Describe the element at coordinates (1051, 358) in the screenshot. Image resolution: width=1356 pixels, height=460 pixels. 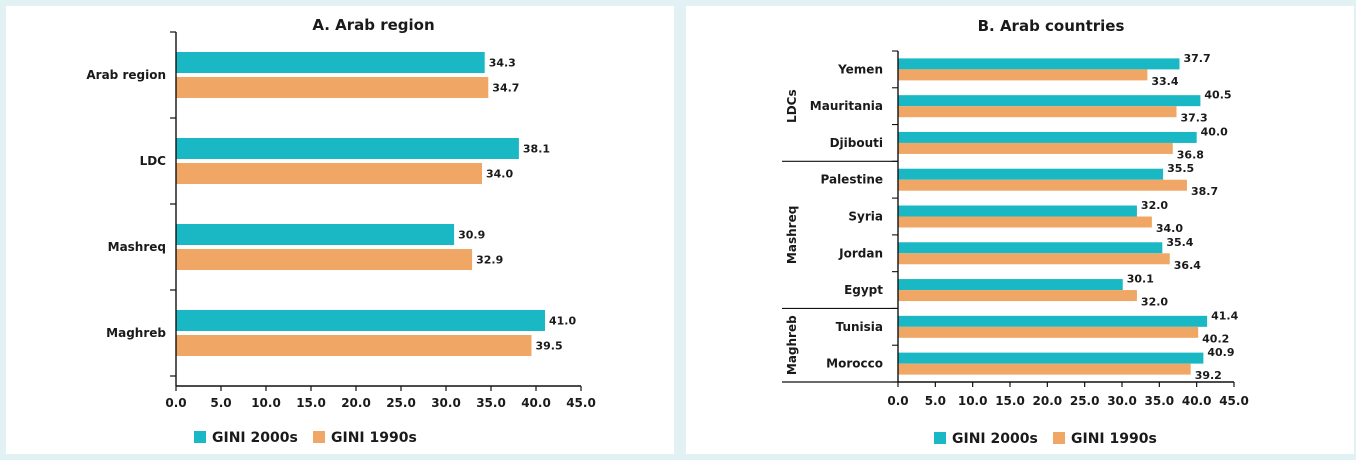
I see `bar-gini-2000s-morocco` at that location.